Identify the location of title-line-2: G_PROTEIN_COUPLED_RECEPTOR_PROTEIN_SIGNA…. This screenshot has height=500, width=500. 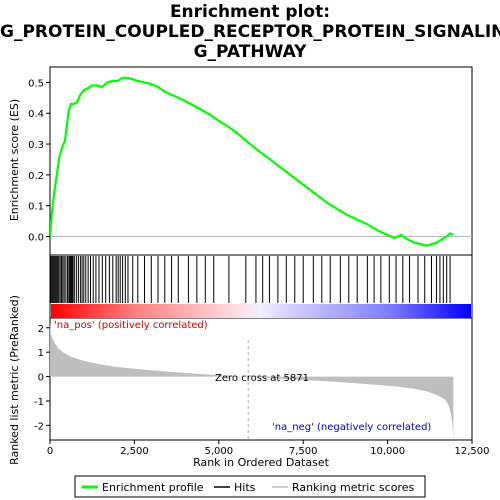
(250, 32).